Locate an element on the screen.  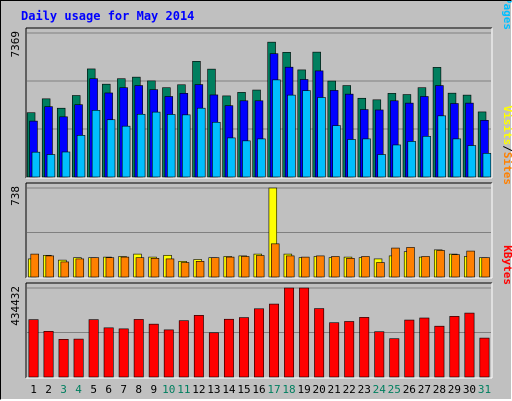
series-sites is located at coordinates (260, 260).